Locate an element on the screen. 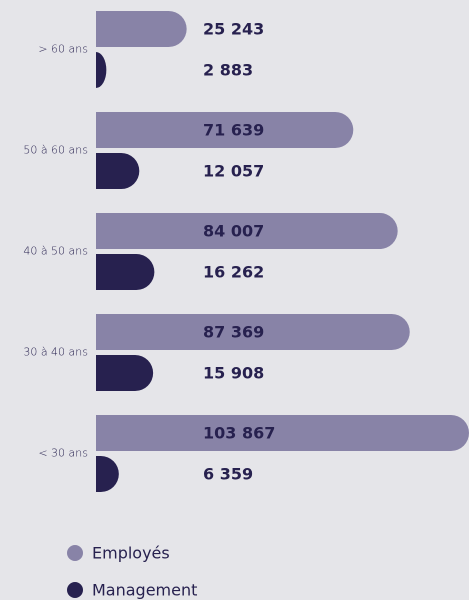 The image size is (469, 600). category-label: 50 à 60 ans is located at coordinates (55, 150).